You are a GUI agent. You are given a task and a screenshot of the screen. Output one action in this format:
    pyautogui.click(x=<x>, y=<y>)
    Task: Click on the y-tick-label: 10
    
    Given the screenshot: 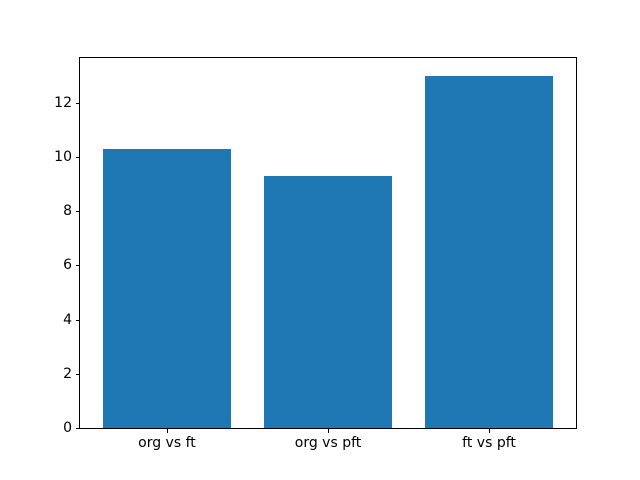 What is the action you would take?
    pyautogui.click(x=63, y=156)
    